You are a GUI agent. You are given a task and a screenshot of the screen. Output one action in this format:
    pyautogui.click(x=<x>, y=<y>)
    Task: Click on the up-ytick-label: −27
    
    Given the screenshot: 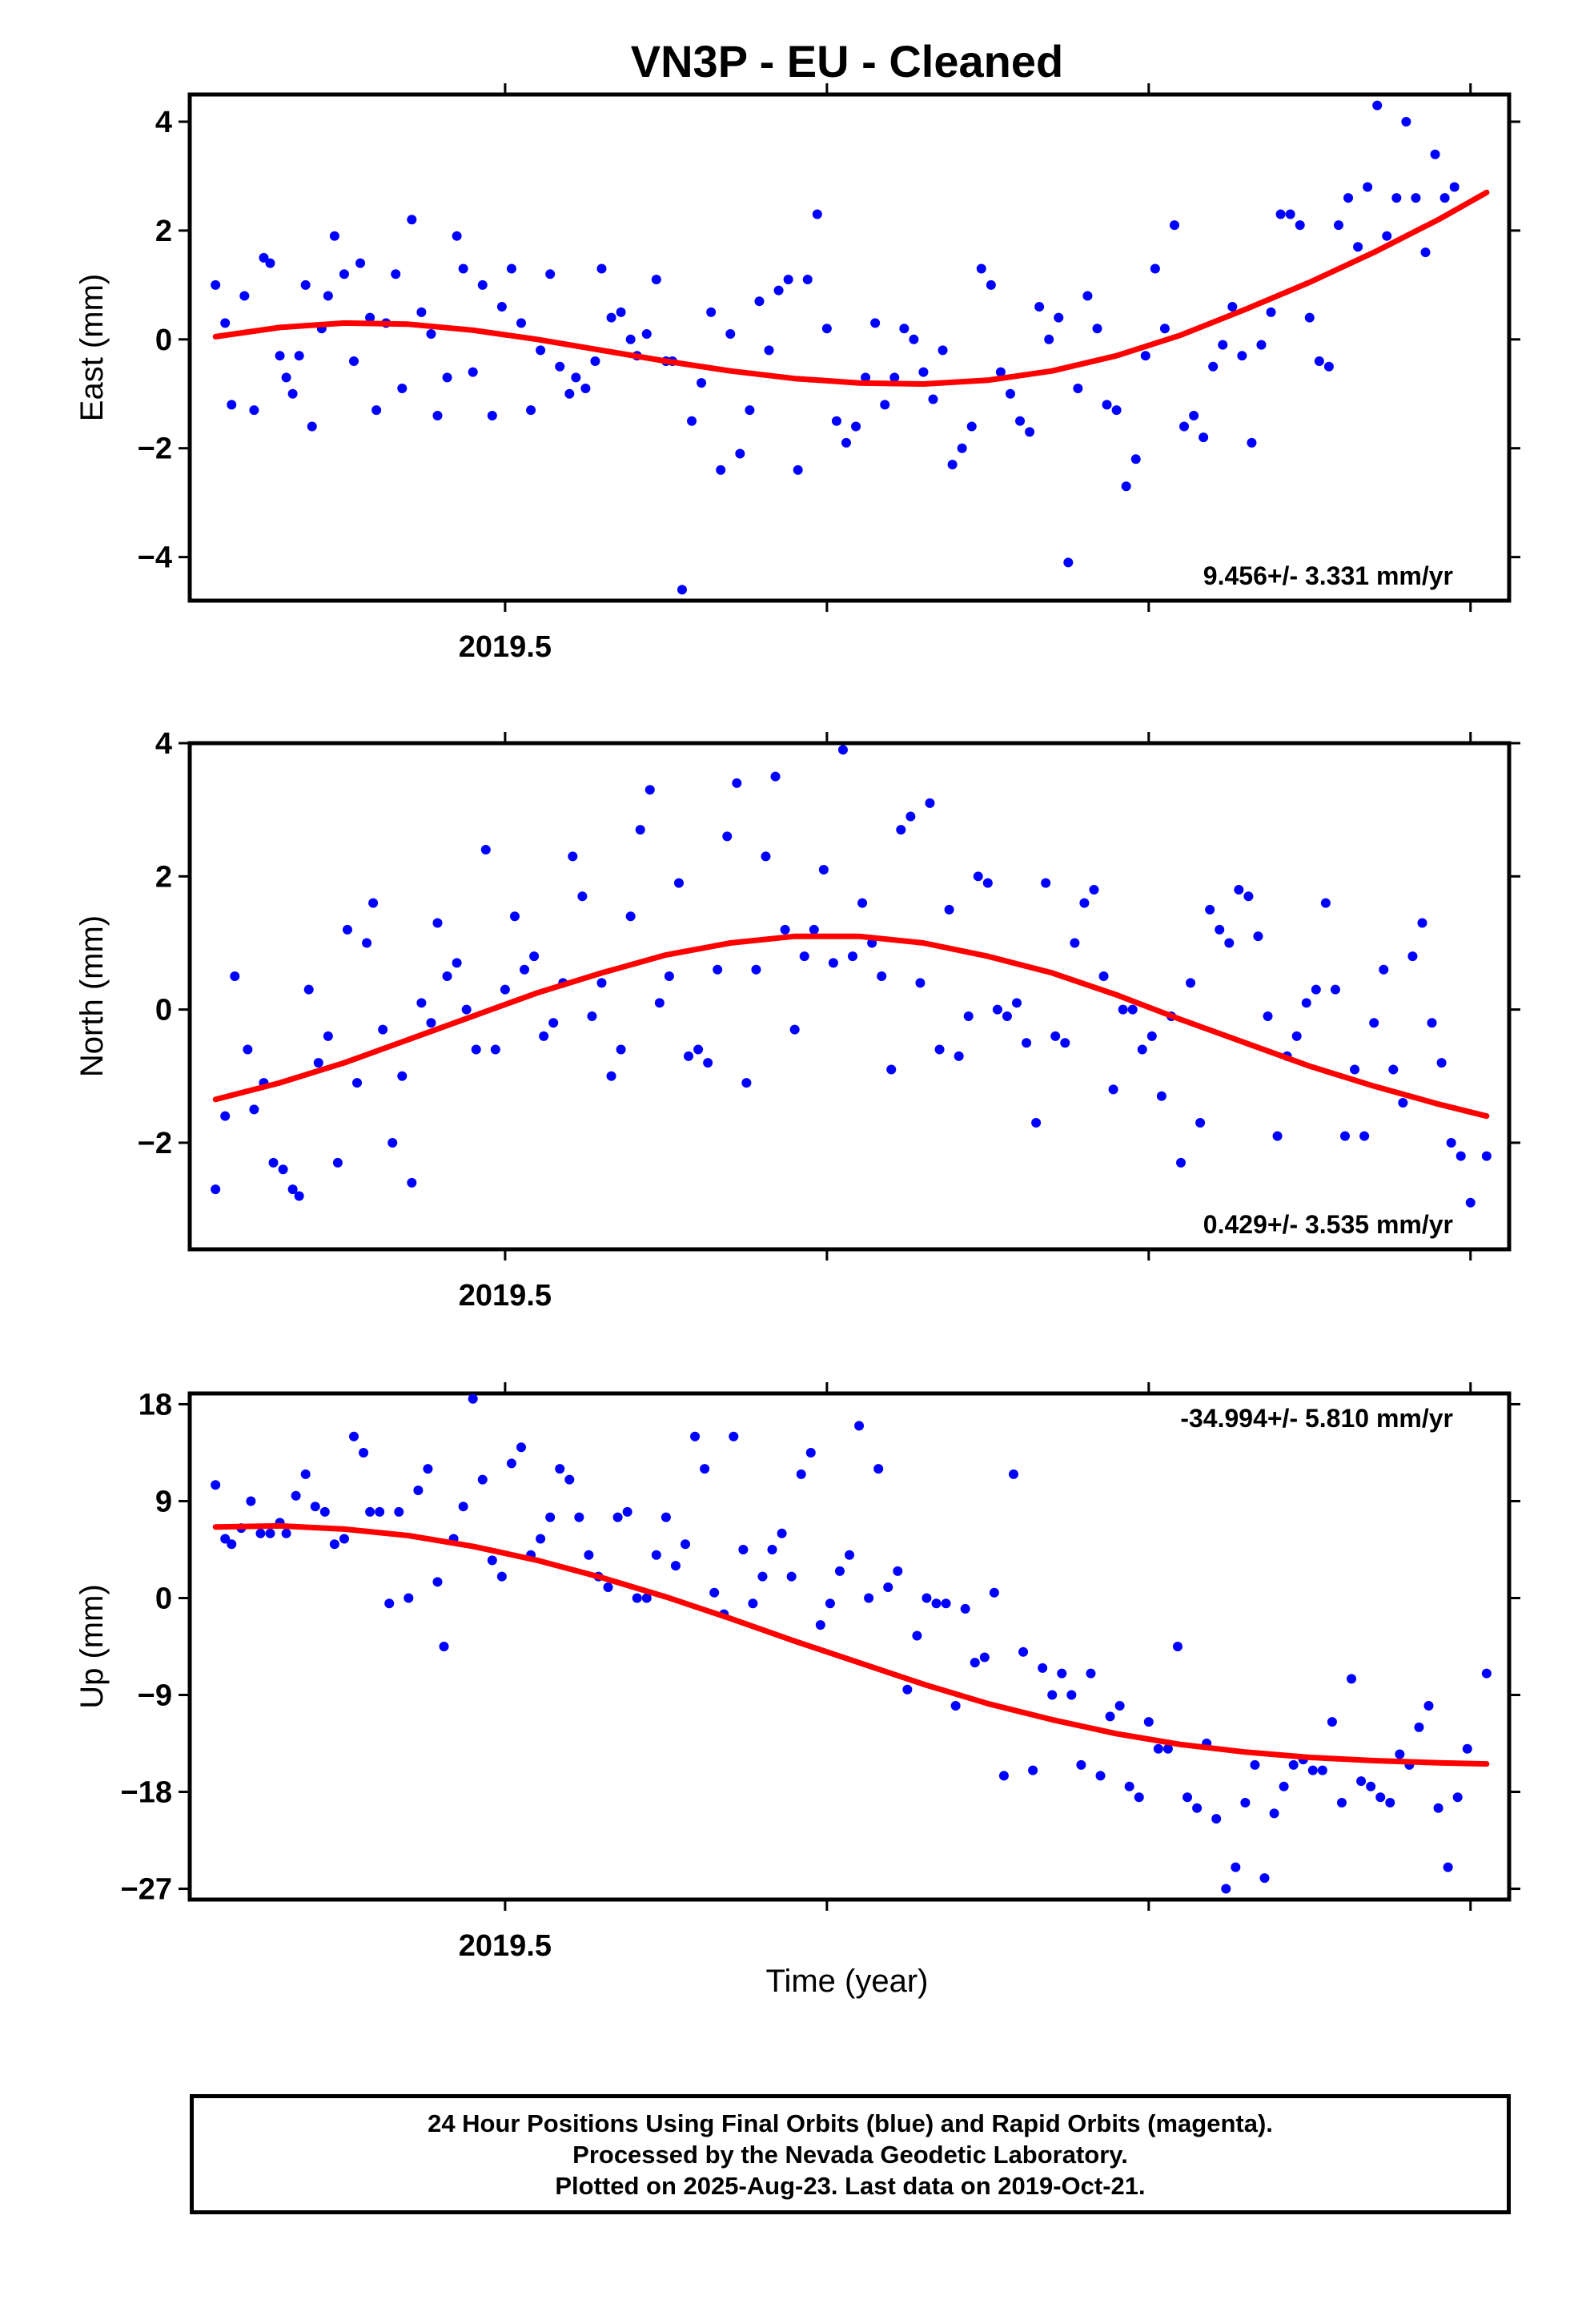 What is the action you would take?
    pyautogui.click(x=146, y=1890)
    